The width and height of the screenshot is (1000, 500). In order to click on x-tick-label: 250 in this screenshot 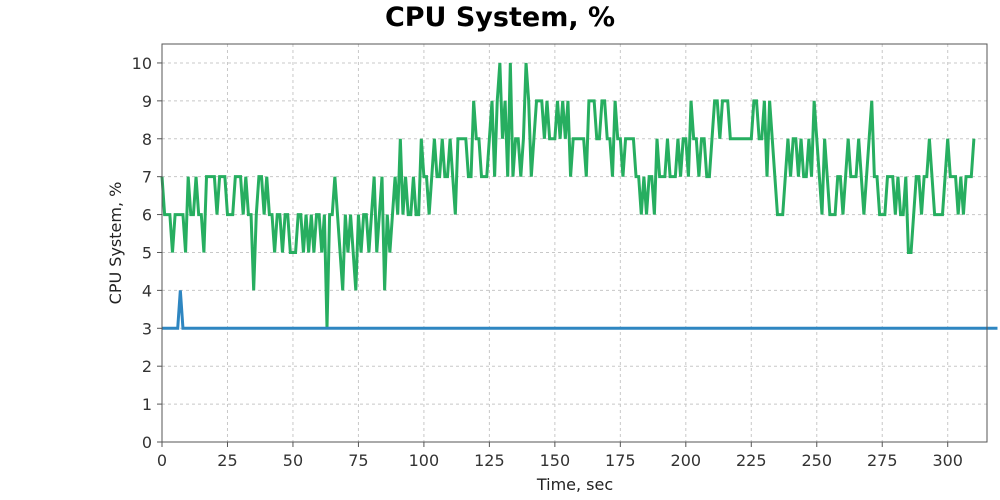, I will do `click(816, 460)`.